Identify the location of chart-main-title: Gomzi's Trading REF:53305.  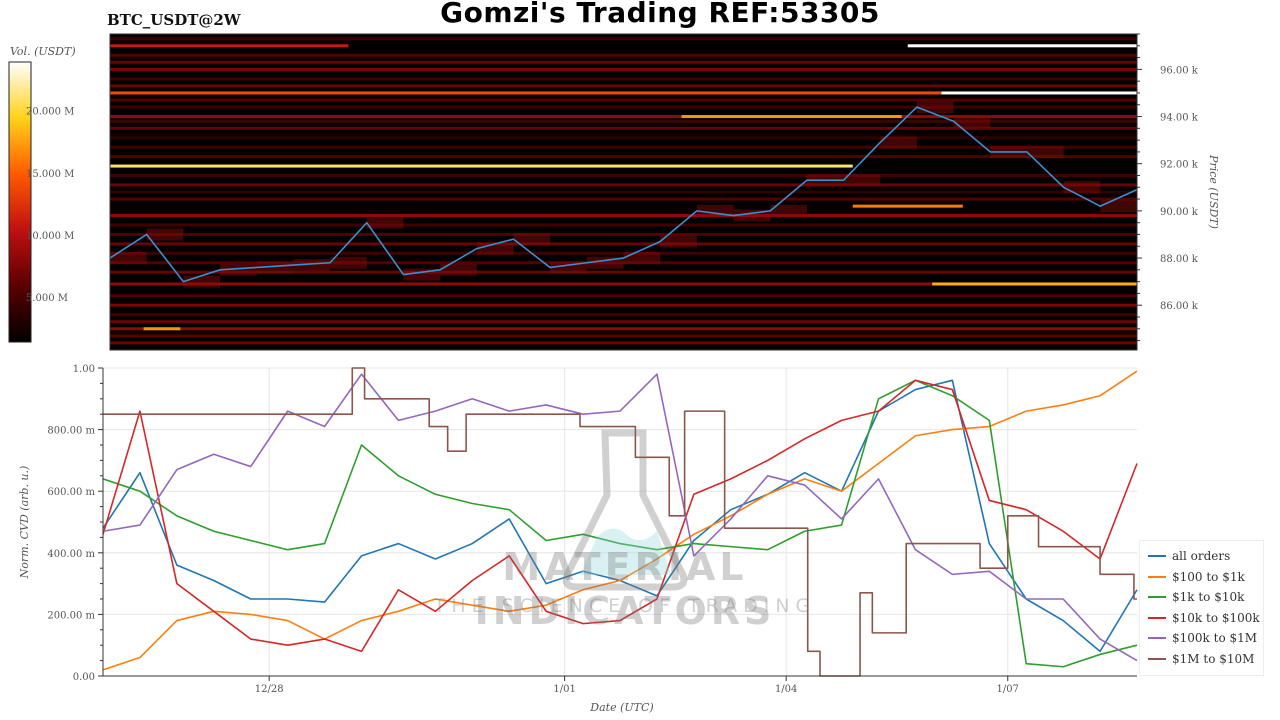
(660, 14).